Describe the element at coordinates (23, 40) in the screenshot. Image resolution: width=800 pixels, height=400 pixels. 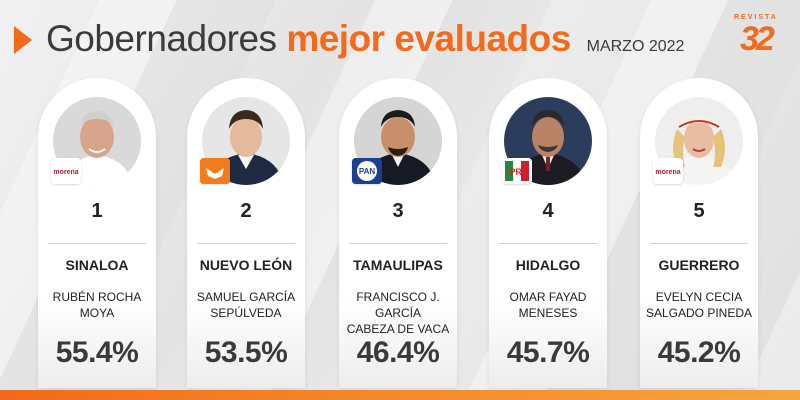
I see `play-arrow-icon` at that location.